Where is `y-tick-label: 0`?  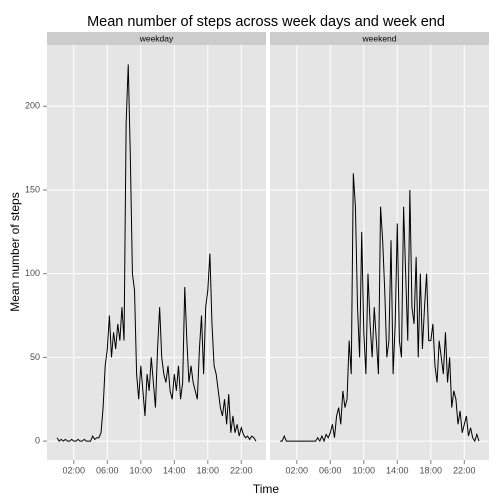
y-tick-label: 0 is located at coordinates (37, 440).